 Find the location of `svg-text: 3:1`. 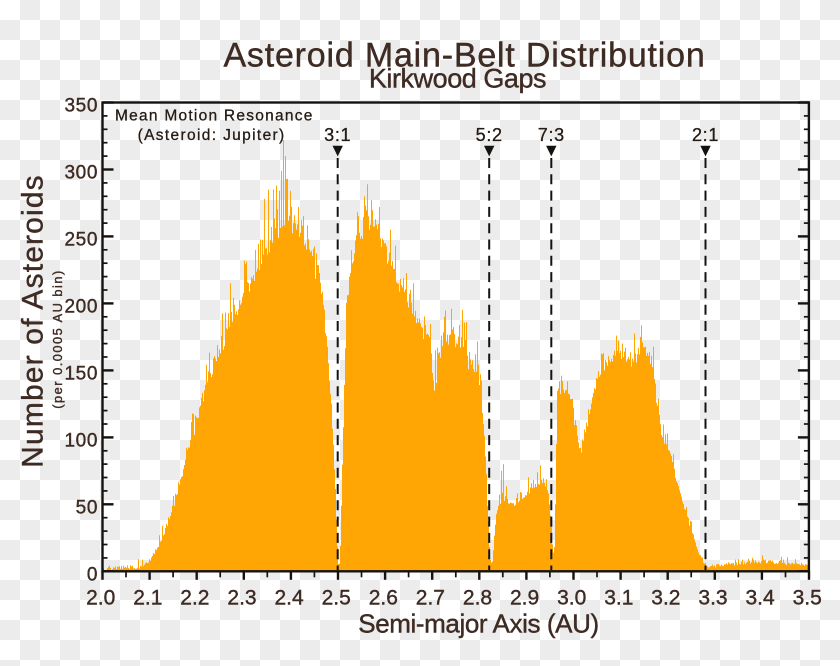

svg-text: 3:1 is located at coordinates (337, 135).